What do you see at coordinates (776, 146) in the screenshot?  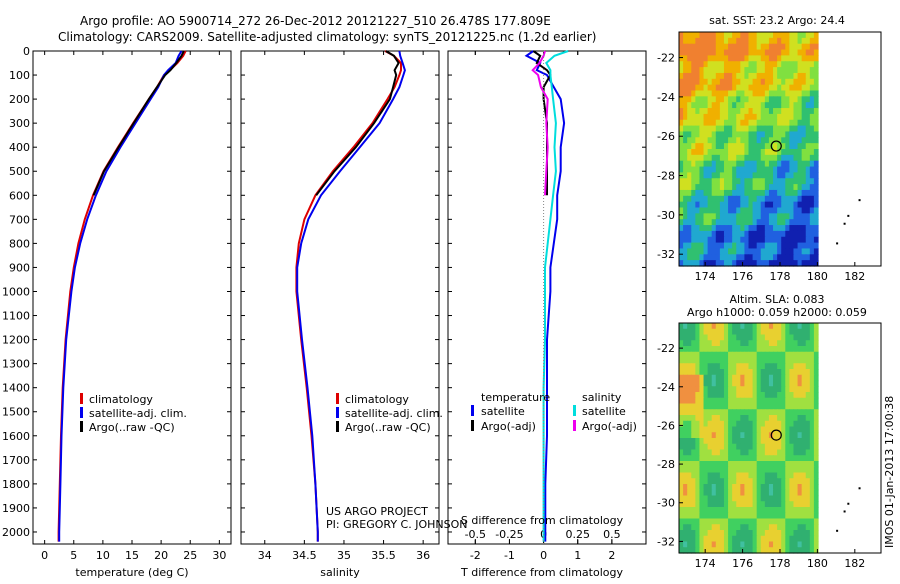 I see `profile-location-marker` at bounding box center [776, 146].